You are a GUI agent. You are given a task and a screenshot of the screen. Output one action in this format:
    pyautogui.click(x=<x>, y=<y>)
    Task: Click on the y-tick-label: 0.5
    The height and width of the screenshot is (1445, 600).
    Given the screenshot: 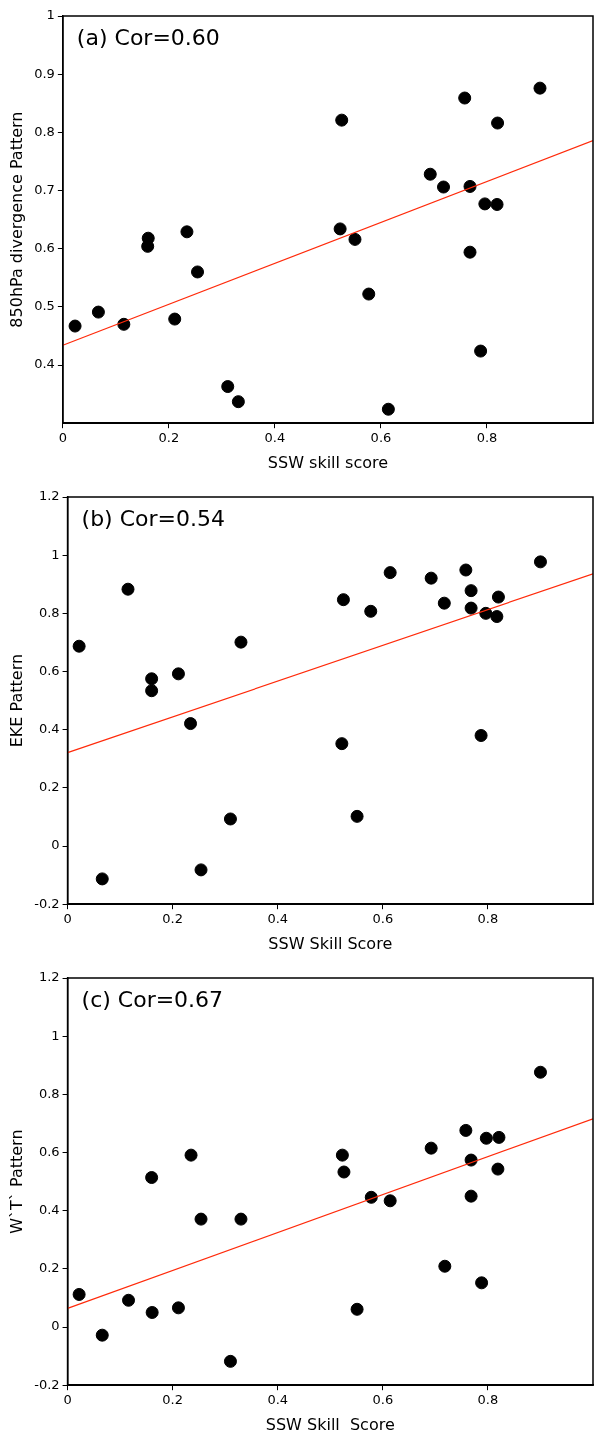 What is the action you would take?
    pyautogui.click(x=44, y=306)
    